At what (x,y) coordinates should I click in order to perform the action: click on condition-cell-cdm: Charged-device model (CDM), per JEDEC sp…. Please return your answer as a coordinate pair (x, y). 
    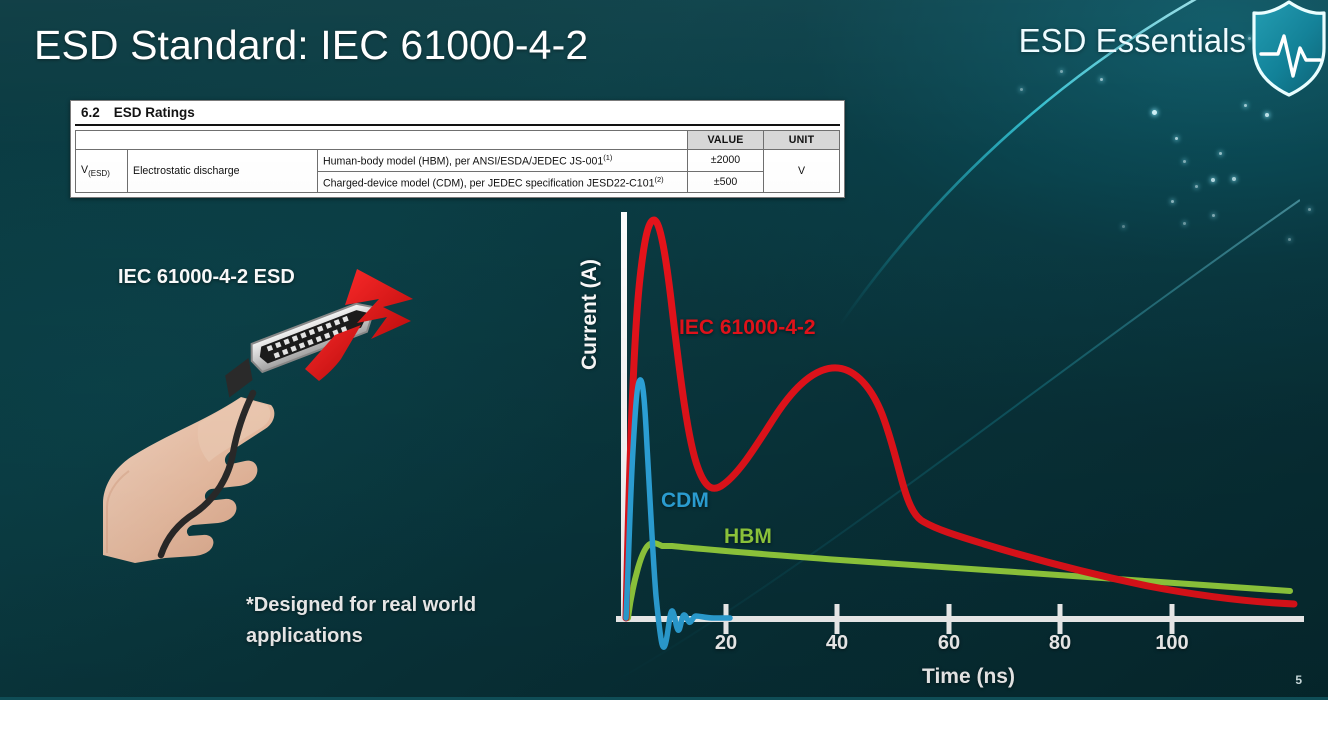
    Looking at the image, I should click on (502, 182).